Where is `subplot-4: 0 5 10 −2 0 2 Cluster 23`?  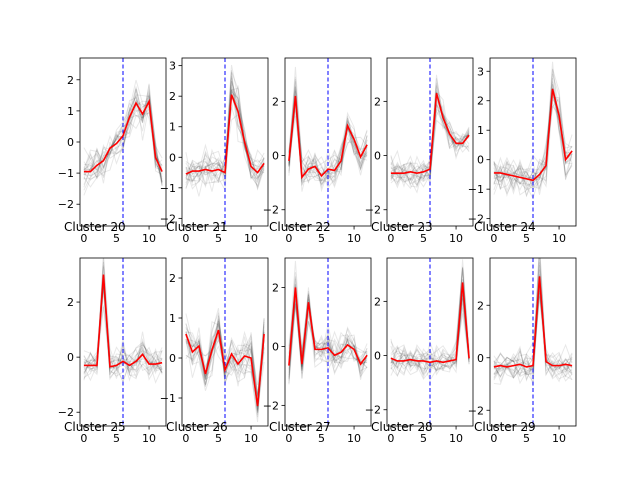
subplot-4: 0 5 10 −2 0 2 Cluster 23 is located at coordinates (419, 151).